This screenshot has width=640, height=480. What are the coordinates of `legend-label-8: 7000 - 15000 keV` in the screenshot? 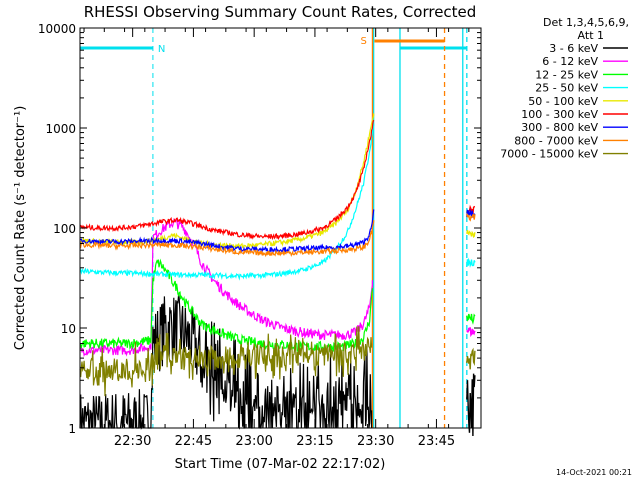 It's located at (549, 154).